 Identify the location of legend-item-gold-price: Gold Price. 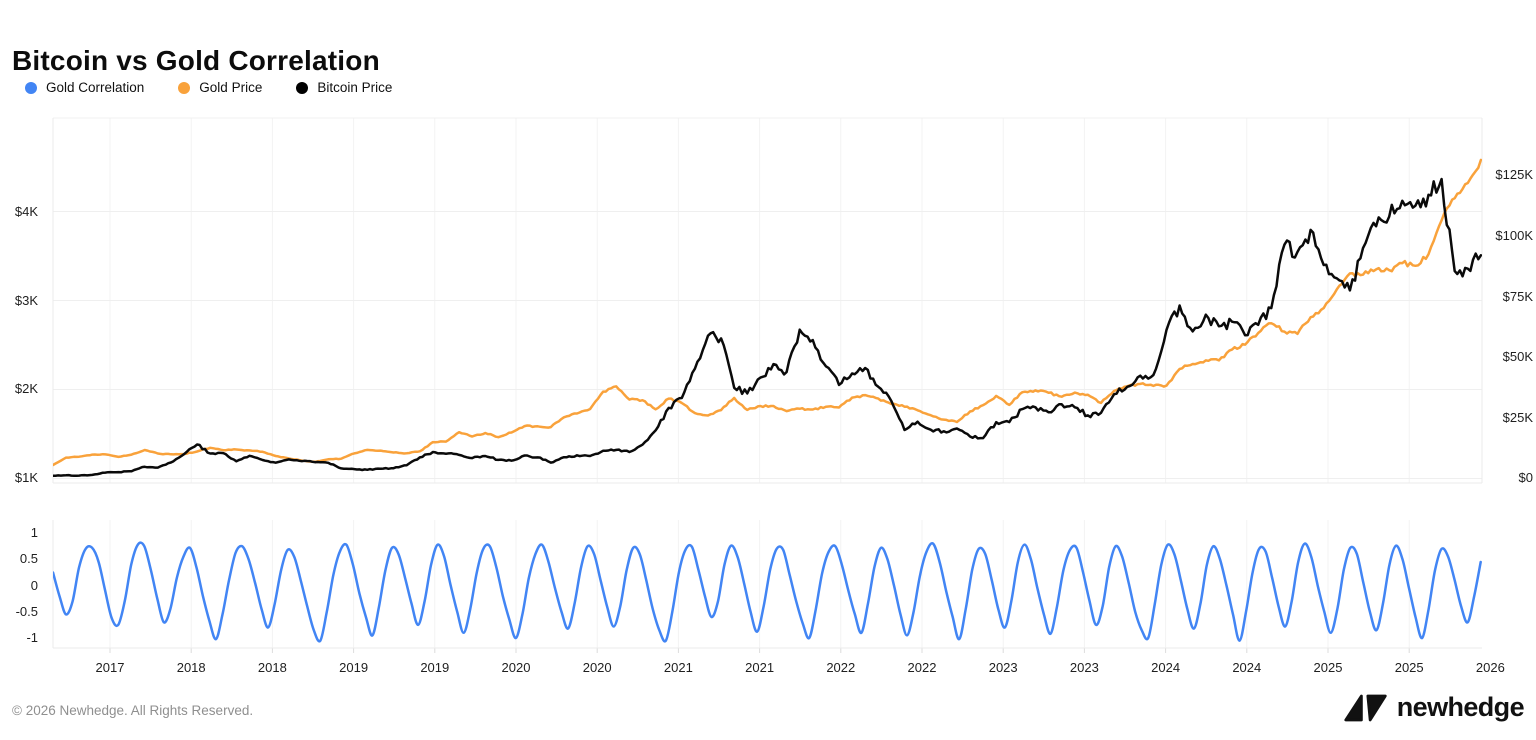
(220, 87).